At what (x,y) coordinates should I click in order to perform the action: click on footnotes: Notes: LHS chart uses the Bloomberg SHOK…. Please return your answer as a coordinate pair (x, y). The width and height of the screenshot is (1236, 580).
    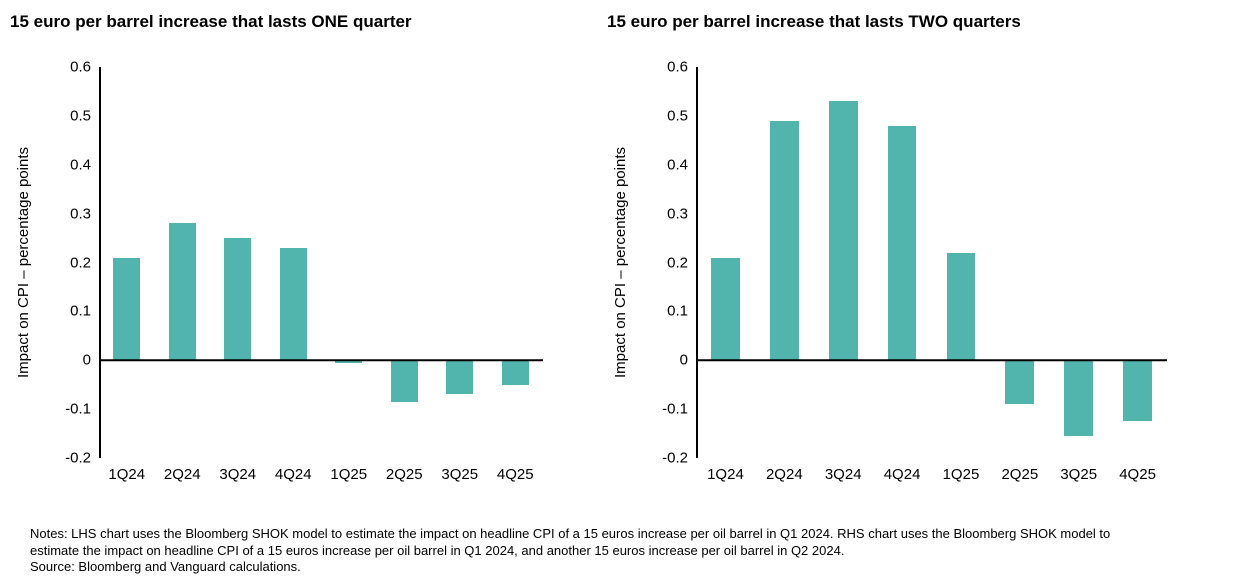
    Looking at the image, I should click on (570, 551).